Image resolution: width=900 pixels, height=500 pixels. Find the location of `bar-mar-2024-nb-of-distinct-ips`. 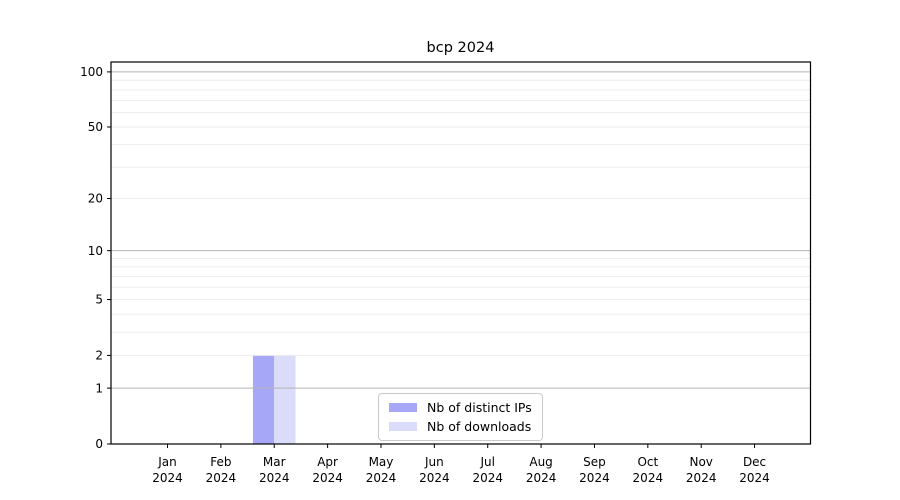

bar-mar-2024-nb-of-distinct-ips is located at coordinates (263, 399).